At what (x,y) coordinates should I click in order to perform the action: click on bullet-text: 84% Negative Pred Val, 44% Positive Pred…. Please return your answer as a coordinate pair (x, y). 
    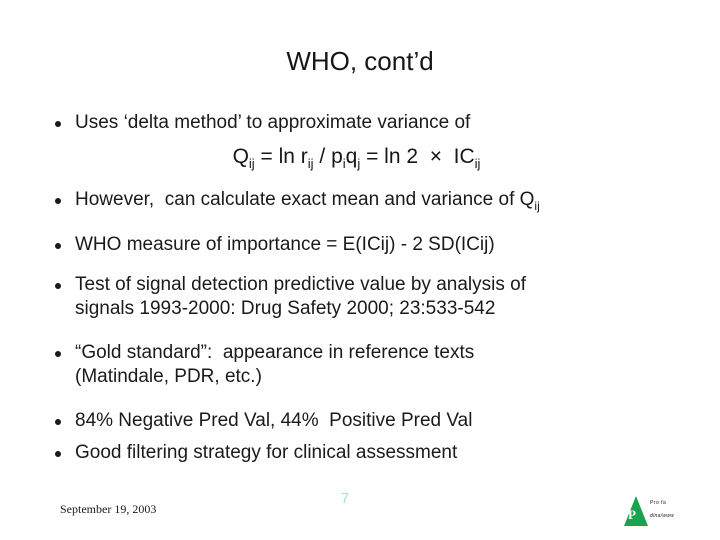
    Looking at the image, I should click on (274, 420).